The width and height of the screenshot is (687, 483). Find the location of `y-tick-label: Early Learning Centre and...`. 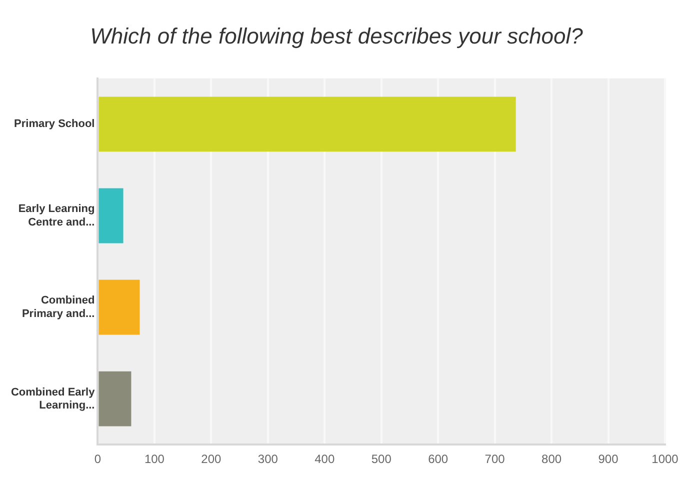

y-tick-label: Early Learning Centre and... is located at coordinates (56, 215).